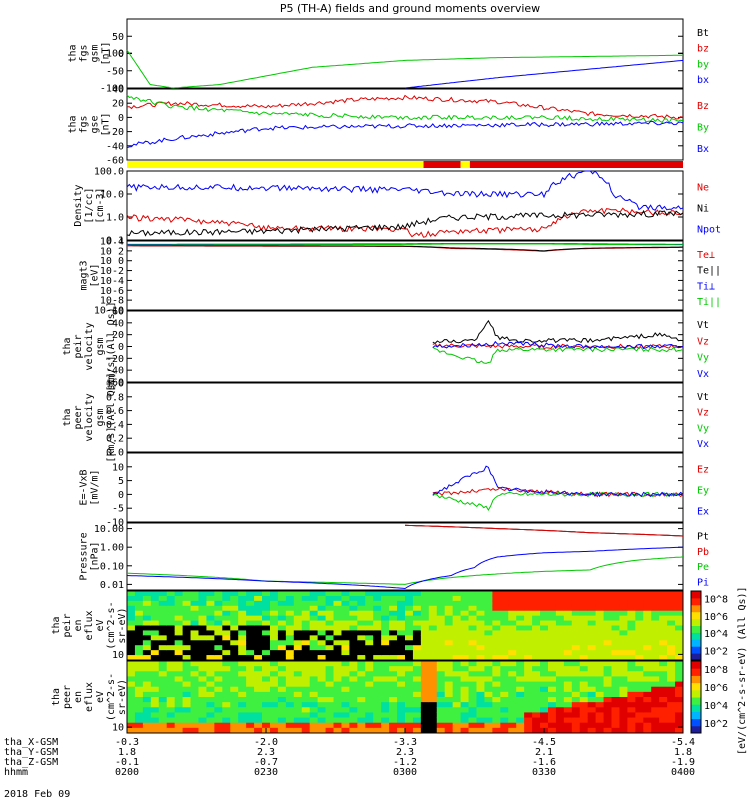  What do you see at coordinates (112, 301) in the screenshot?
I see `y-tick-label: 10-8` at bounding box center [112, 301].